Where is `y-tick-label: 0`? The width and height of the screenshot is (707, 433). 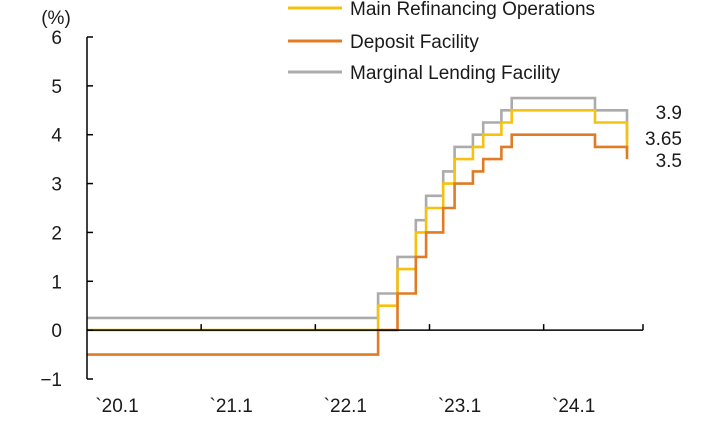 y-tick-label: 0 is located at coordinates (56, 331).